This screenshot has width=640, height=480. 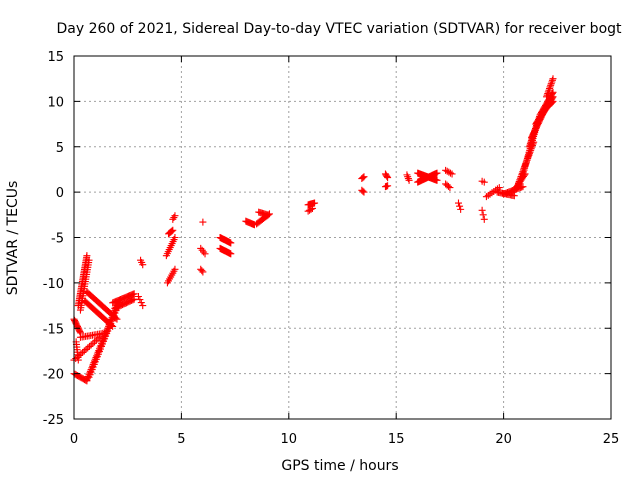 I want to click on y-tick-label: 0, so click(x=60, y=193).